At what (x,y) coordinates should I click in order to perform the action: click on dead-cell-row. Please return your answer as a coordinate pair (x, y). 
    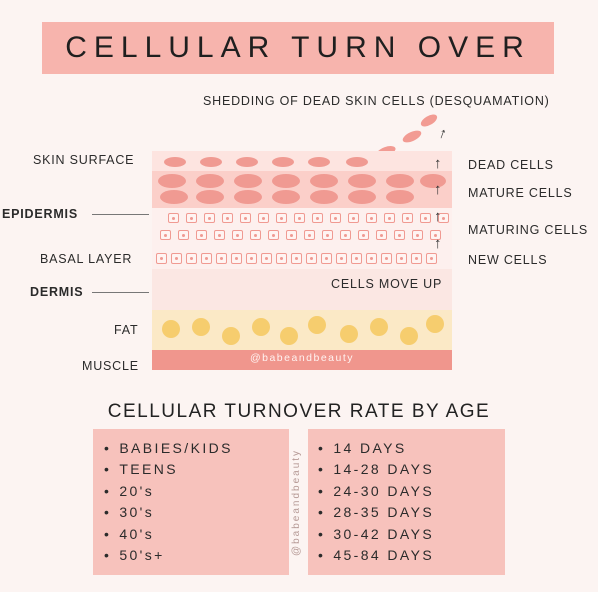
    Looking at the image, I should click on (302, 161).